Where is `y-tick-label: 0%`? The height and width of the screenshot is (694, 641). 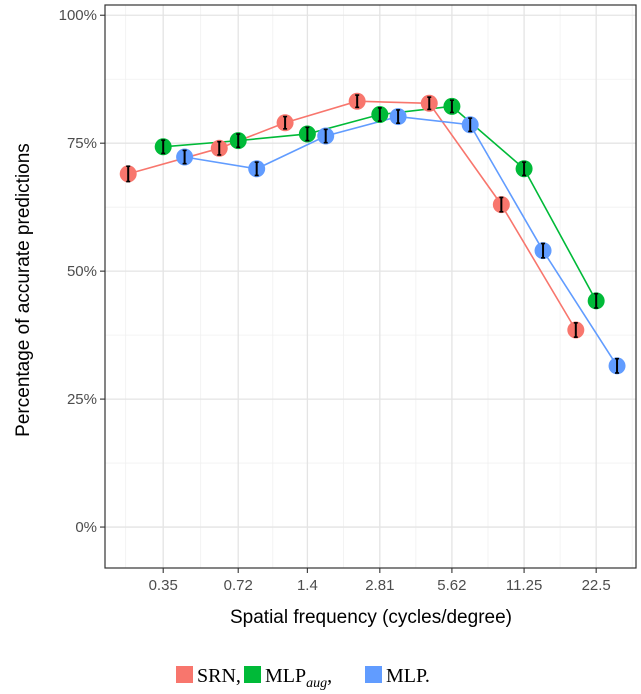 y-tick-label: 0% is located at coordinates (86, 527).